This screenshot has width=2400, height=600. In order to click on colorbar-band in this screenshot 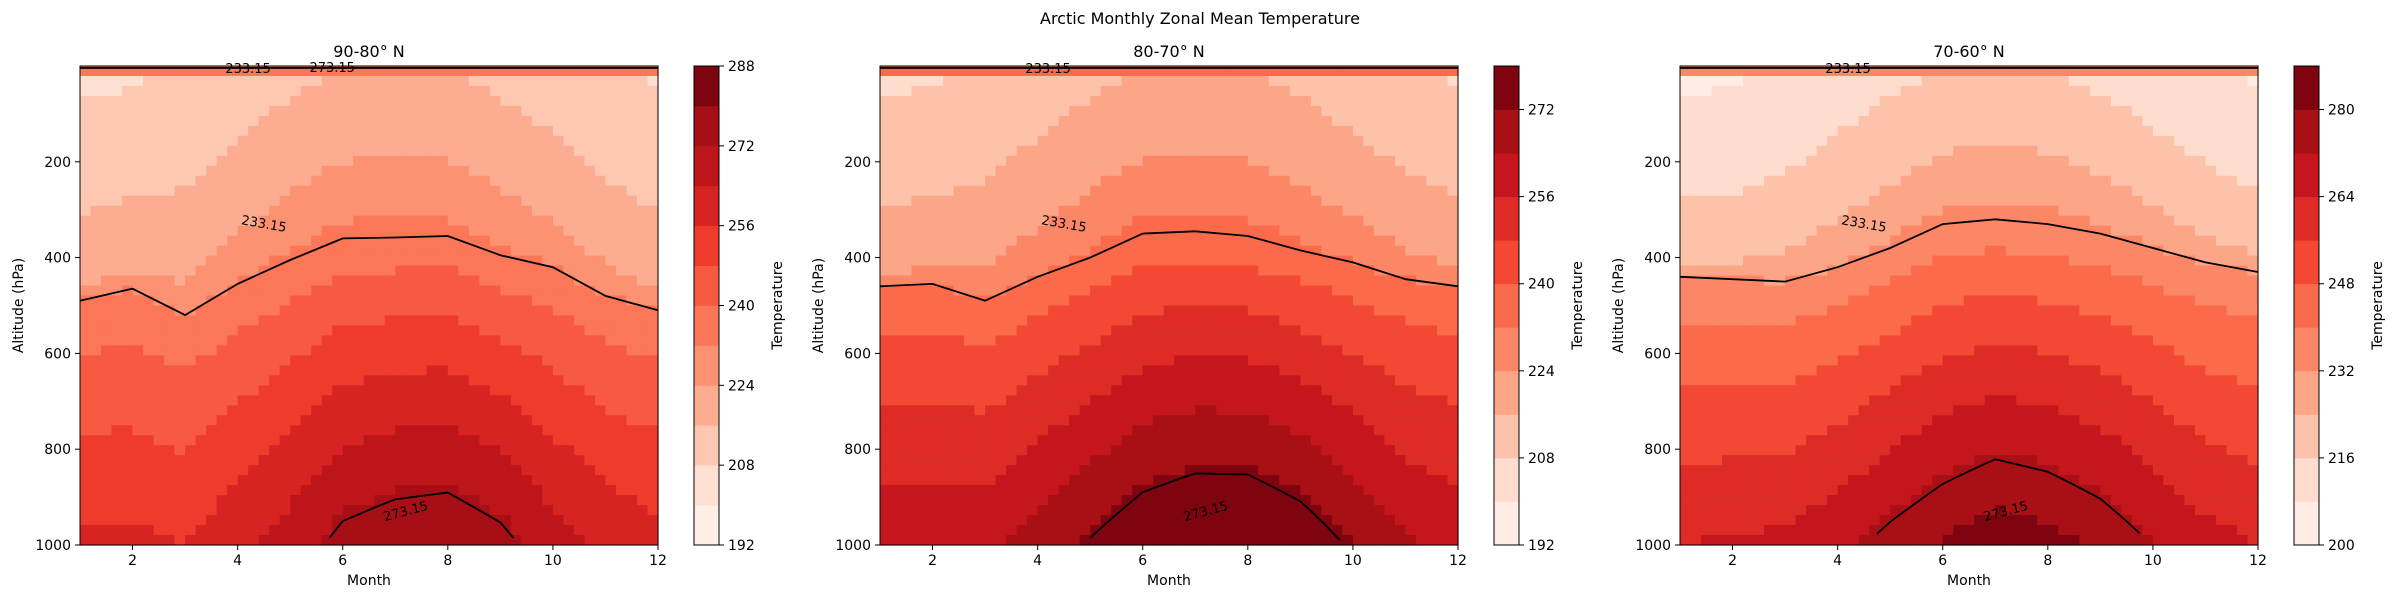, I will do `click(706, 86)`.